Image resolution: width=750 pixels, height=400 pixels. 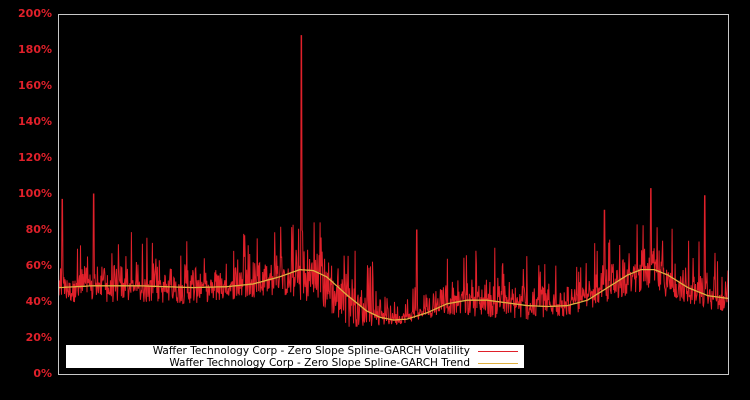 I want to click on y-tick-label: 180%, so click(x=35, y=49).